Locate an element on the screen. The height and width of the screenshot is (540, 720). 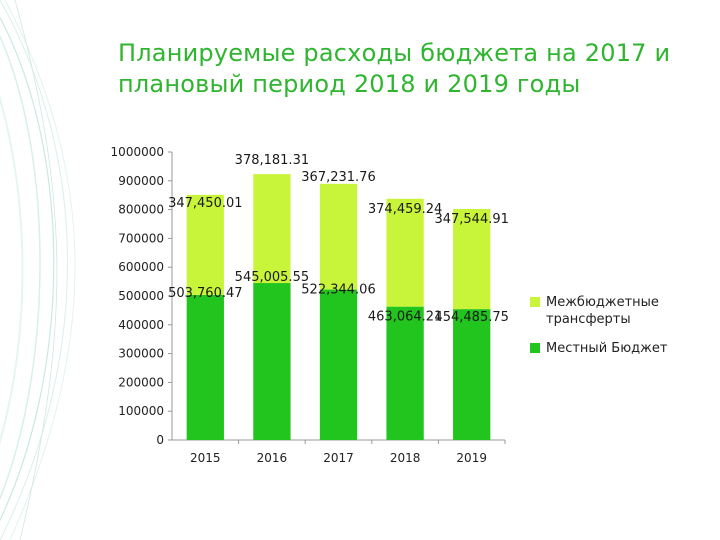
y-tick-label: 900000 is located at coordinates (141, 181).